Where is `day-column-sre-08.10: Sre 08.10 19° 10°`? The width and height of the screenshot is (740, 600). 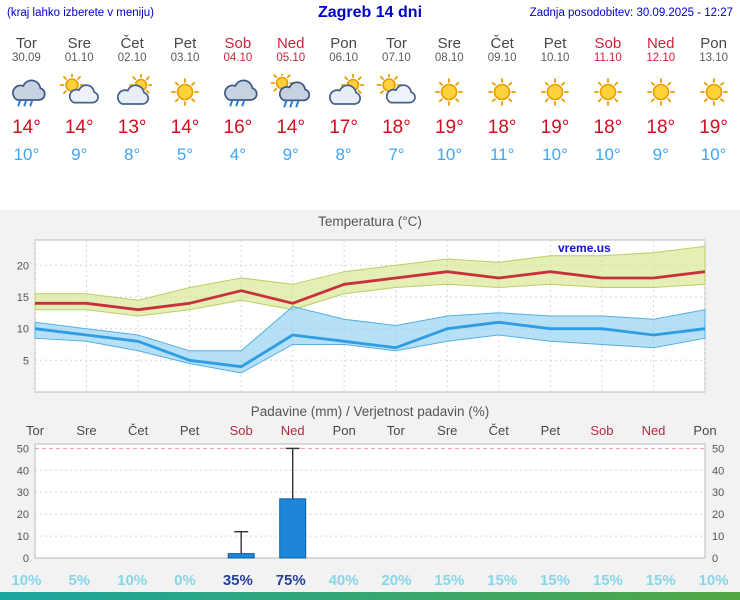
day-column-sre-08.10: Sre 08.10 19° 10° is located at coordinates (449, 100).